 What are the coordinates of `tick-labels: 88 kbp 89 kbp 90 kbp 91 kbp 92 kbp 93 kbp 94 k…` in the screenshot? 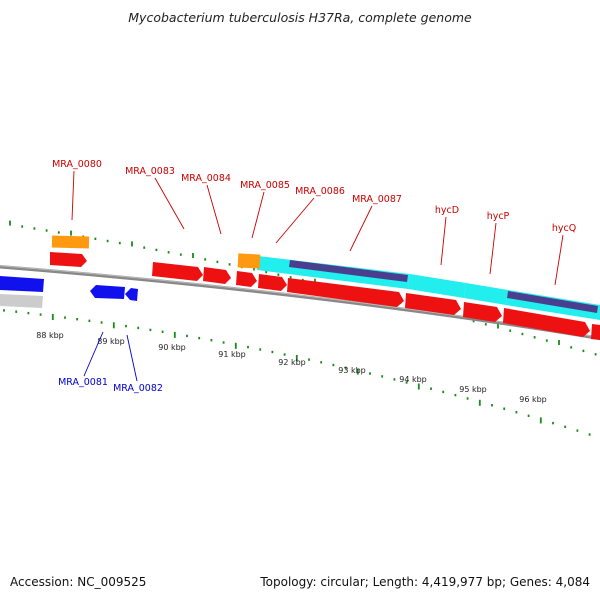 It's located at (291, 367).